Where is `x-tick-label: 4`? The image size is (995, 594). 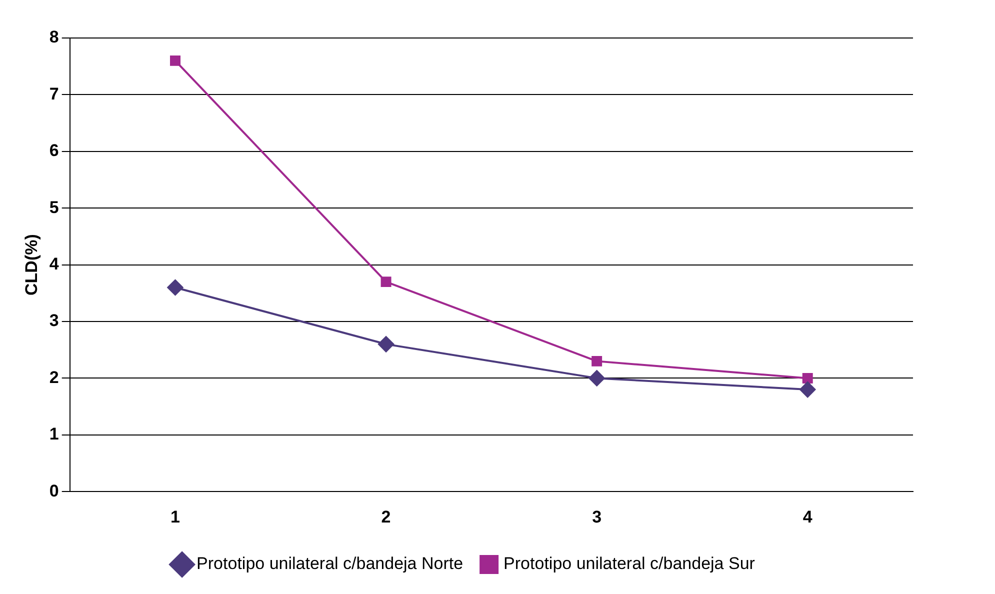
x-tick-label: 4 is located at coordinates (807, 516).